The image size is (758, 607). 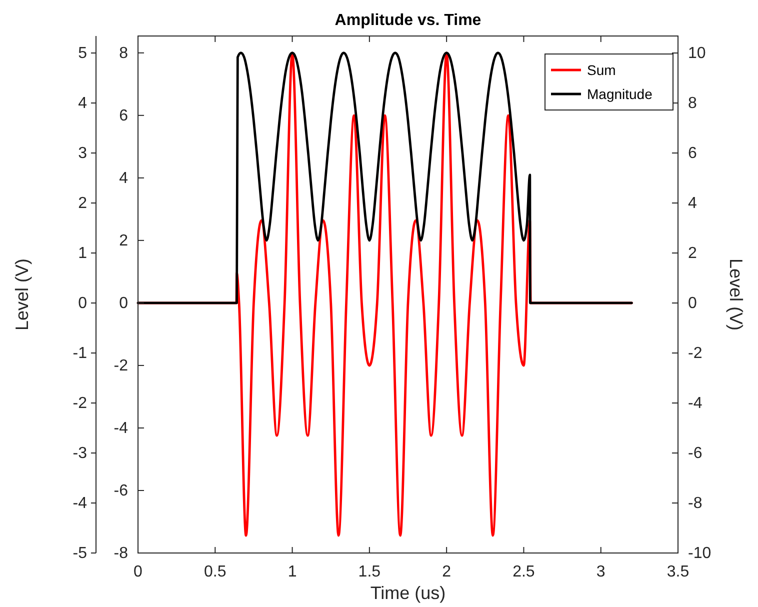 What do you see at coordinates (83, 103) in the screenshot?
I see `y3-tick-label: 4` at bounding box center [83, 103].